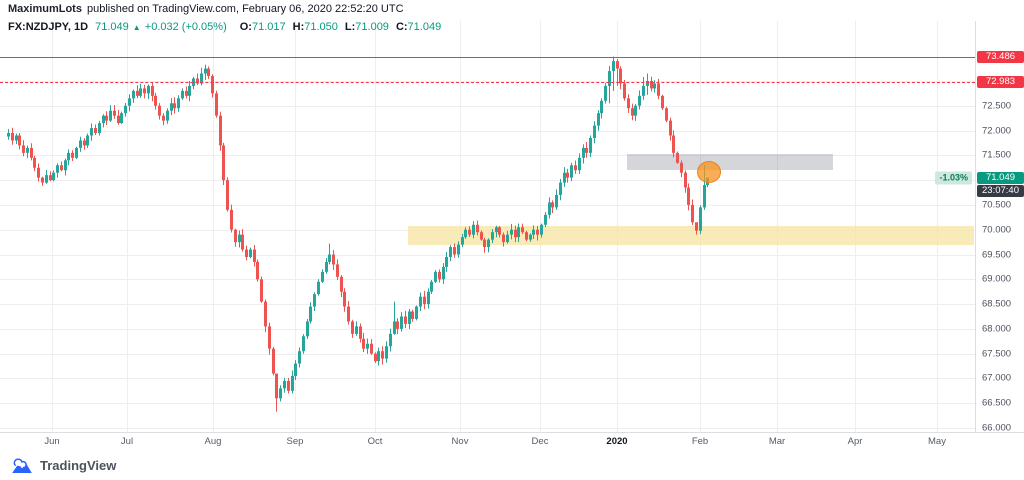 Image resolution: width=1024 pixels, height=480 pixels. I want to click on price-tick-label: 67.000, so click(997, 378).